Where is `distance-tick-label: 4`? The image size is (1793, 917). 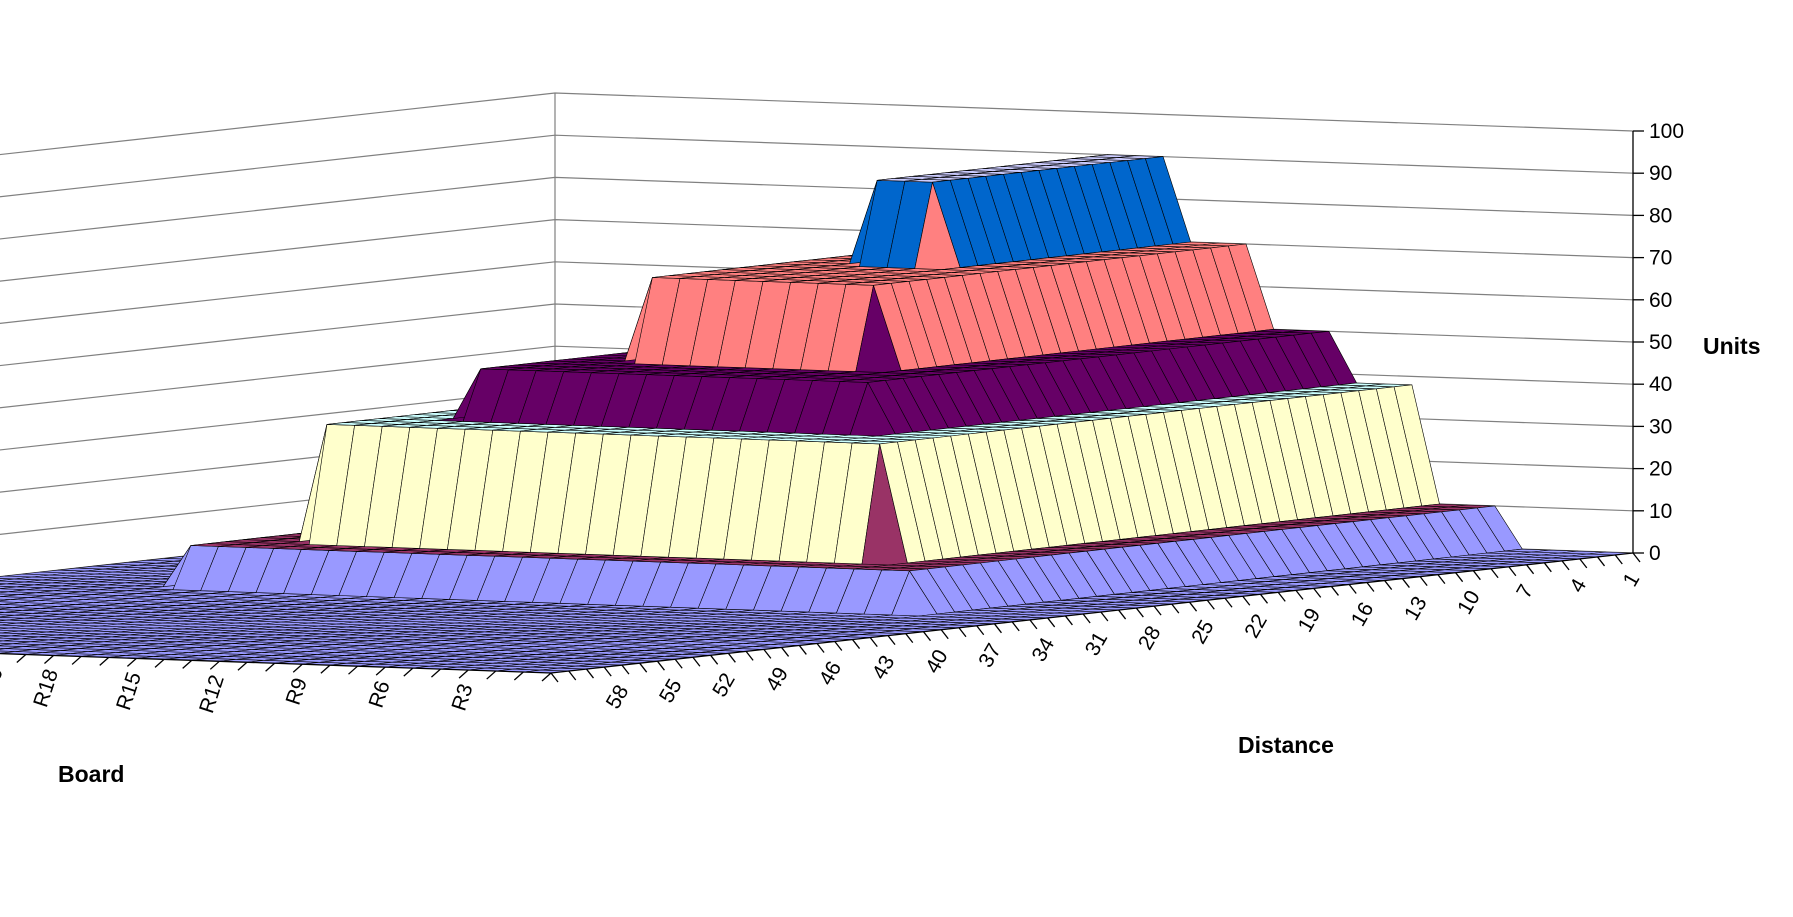
distance-tick-label: 4 is located at coordinates (1578, 586).